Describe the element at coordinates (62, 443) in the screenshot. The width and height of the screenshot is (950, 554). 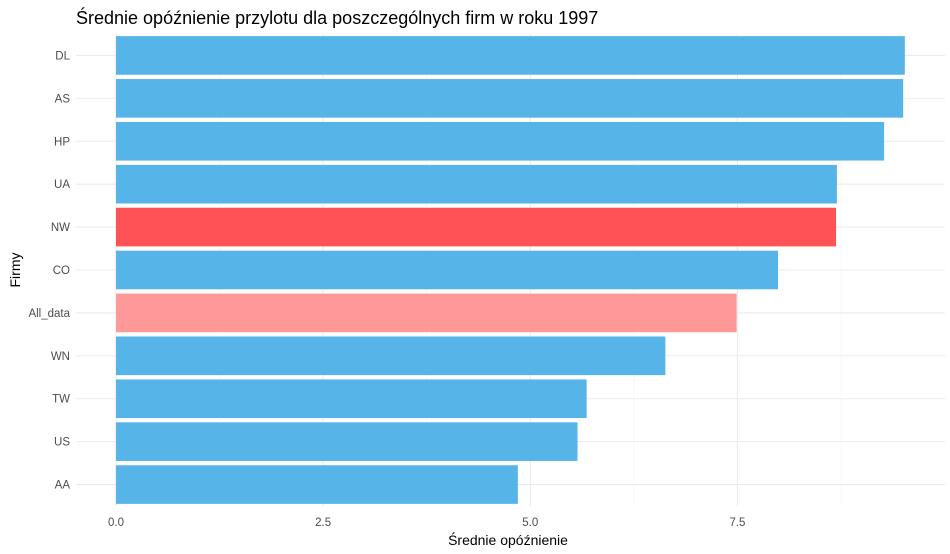
I see `y-tick-label: US` at that location.